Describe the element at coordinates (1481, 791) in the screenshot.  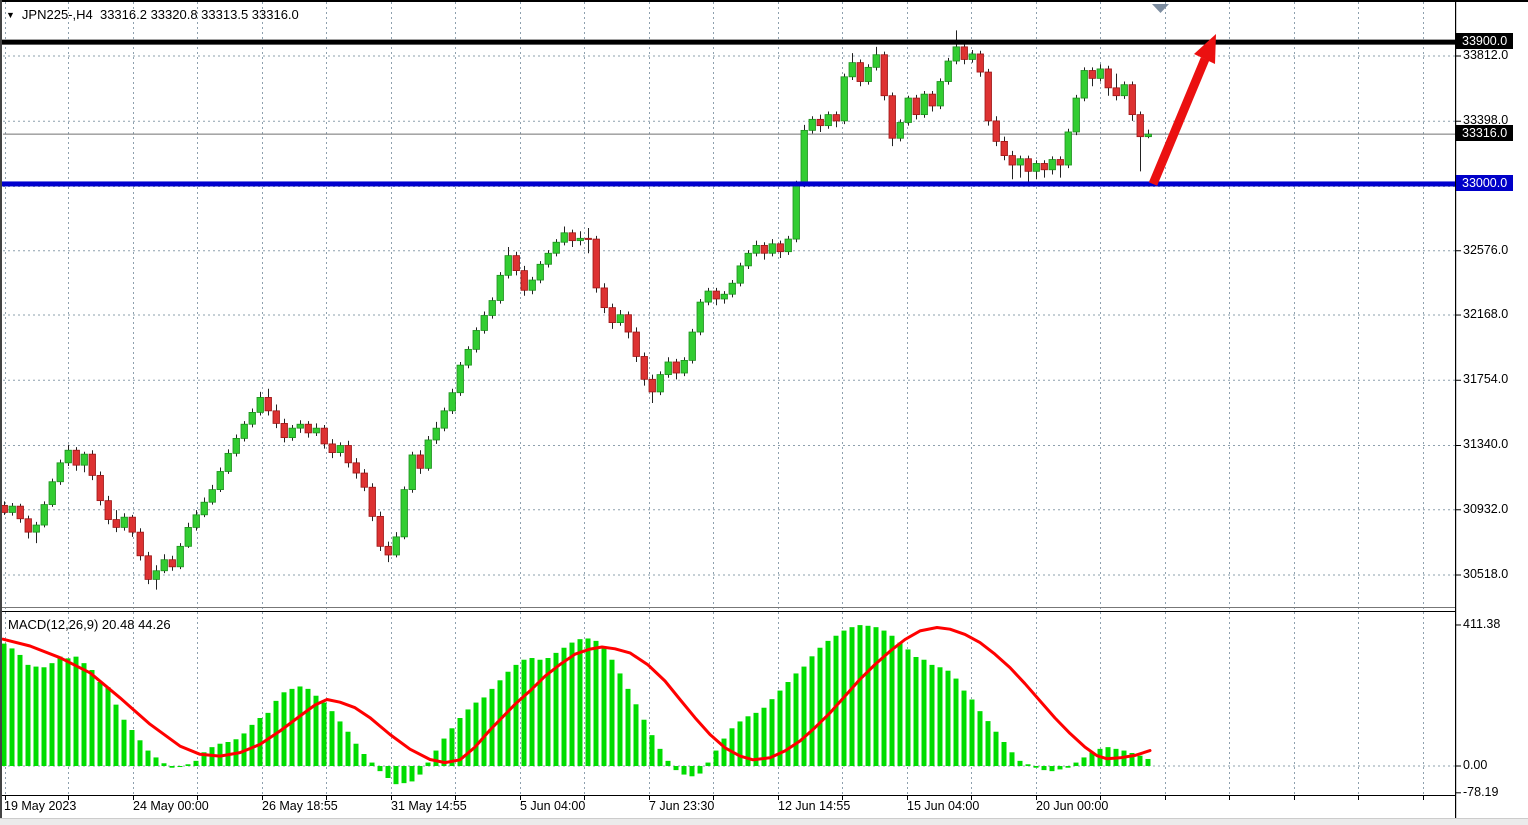
I see `macd-axis-label: -78.19` at that location.